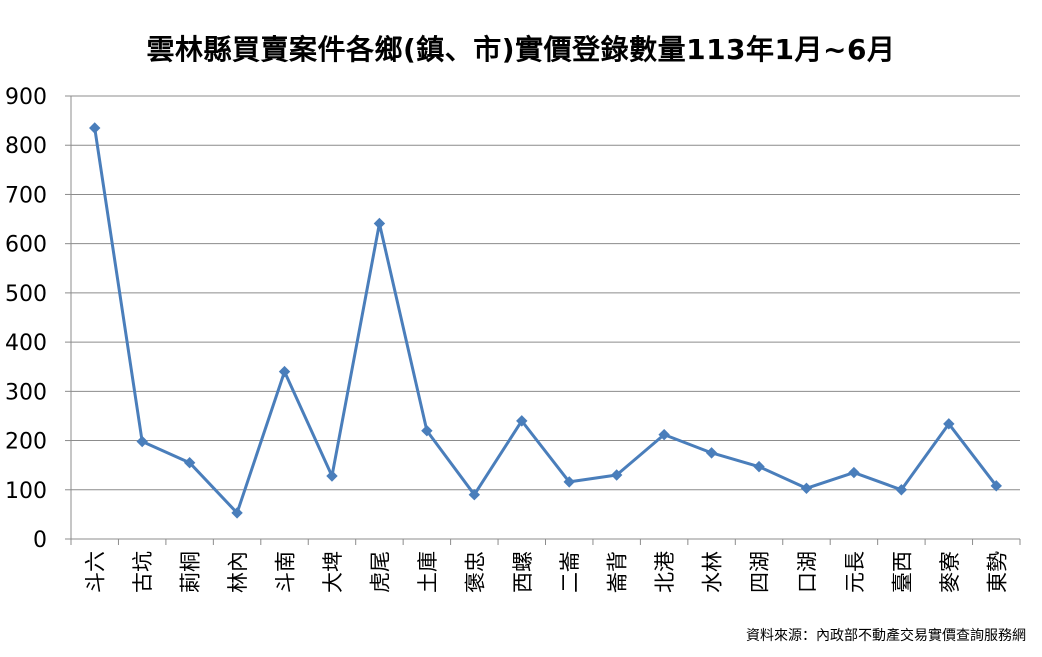 This screenshot has width=1042, height=657. What do you see at coordinates (760, 572) in the screenshot?
I see `x-tick-label: 四湖` at bounding box center [760, 572].